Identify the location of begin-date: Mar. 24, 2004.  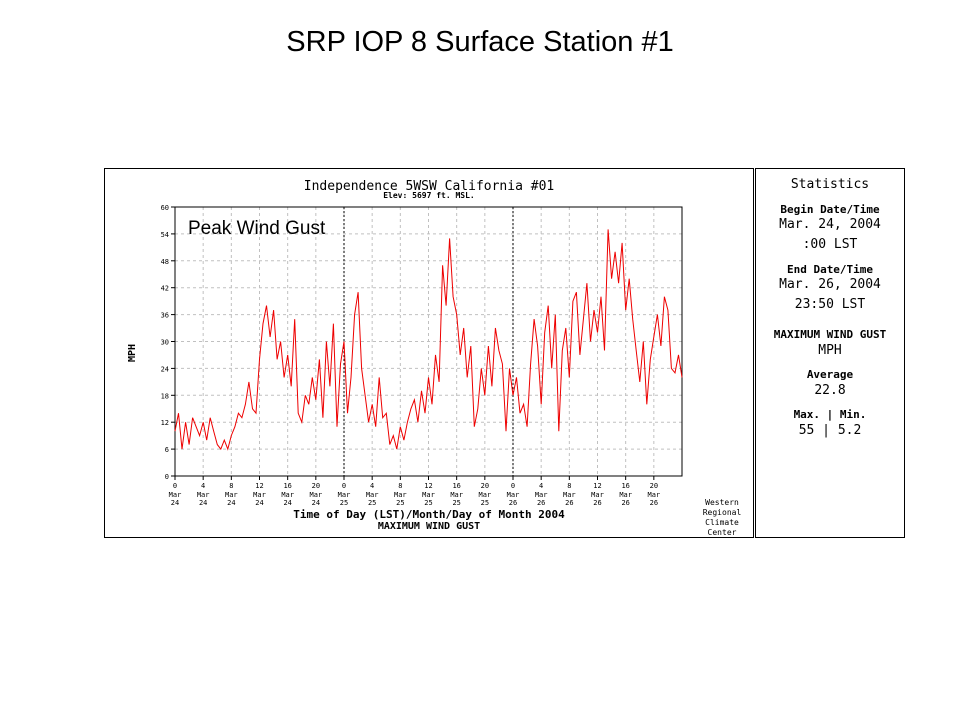
(830, 224).